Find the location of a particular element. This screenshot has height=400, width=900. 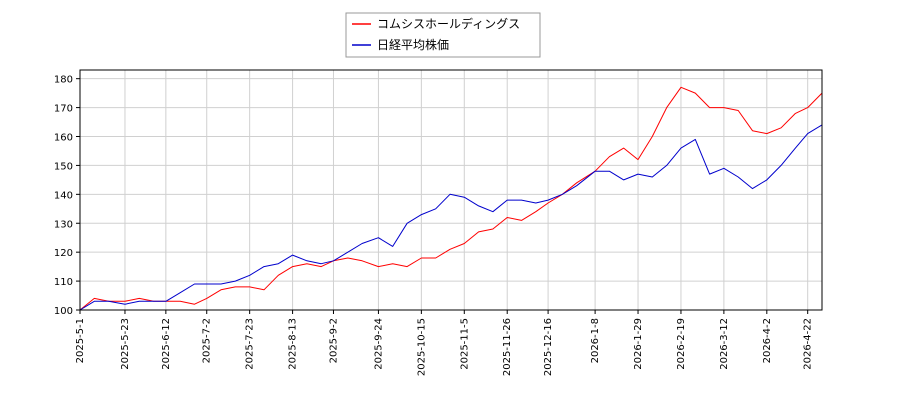

x-tick-label: 2026-3-12 is located at coordinates (724, 344).